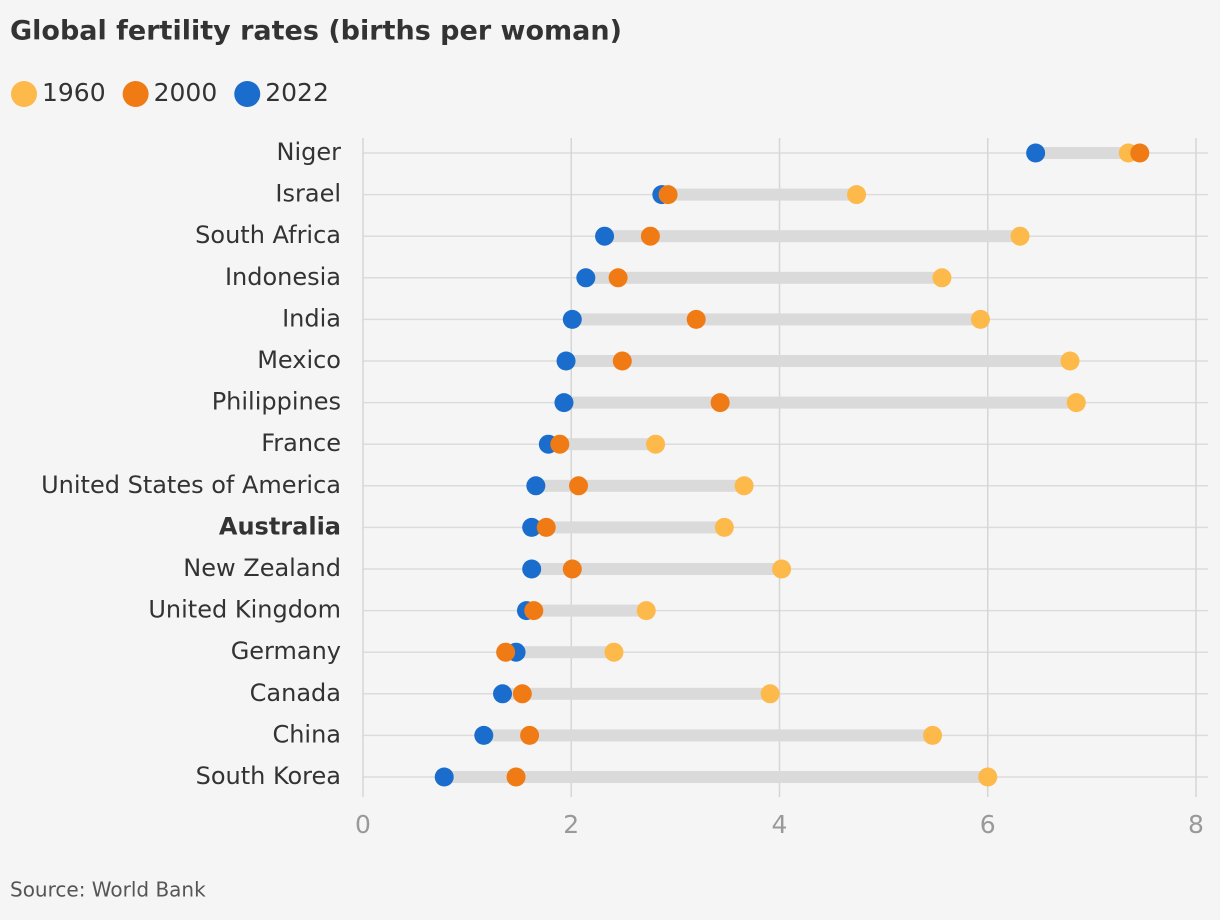 The height and width of the screenshot is (920, 1220). Describe the element at coordinates (1196, 824) in the screenshot. I see `x-tick-label: 8` at that location.